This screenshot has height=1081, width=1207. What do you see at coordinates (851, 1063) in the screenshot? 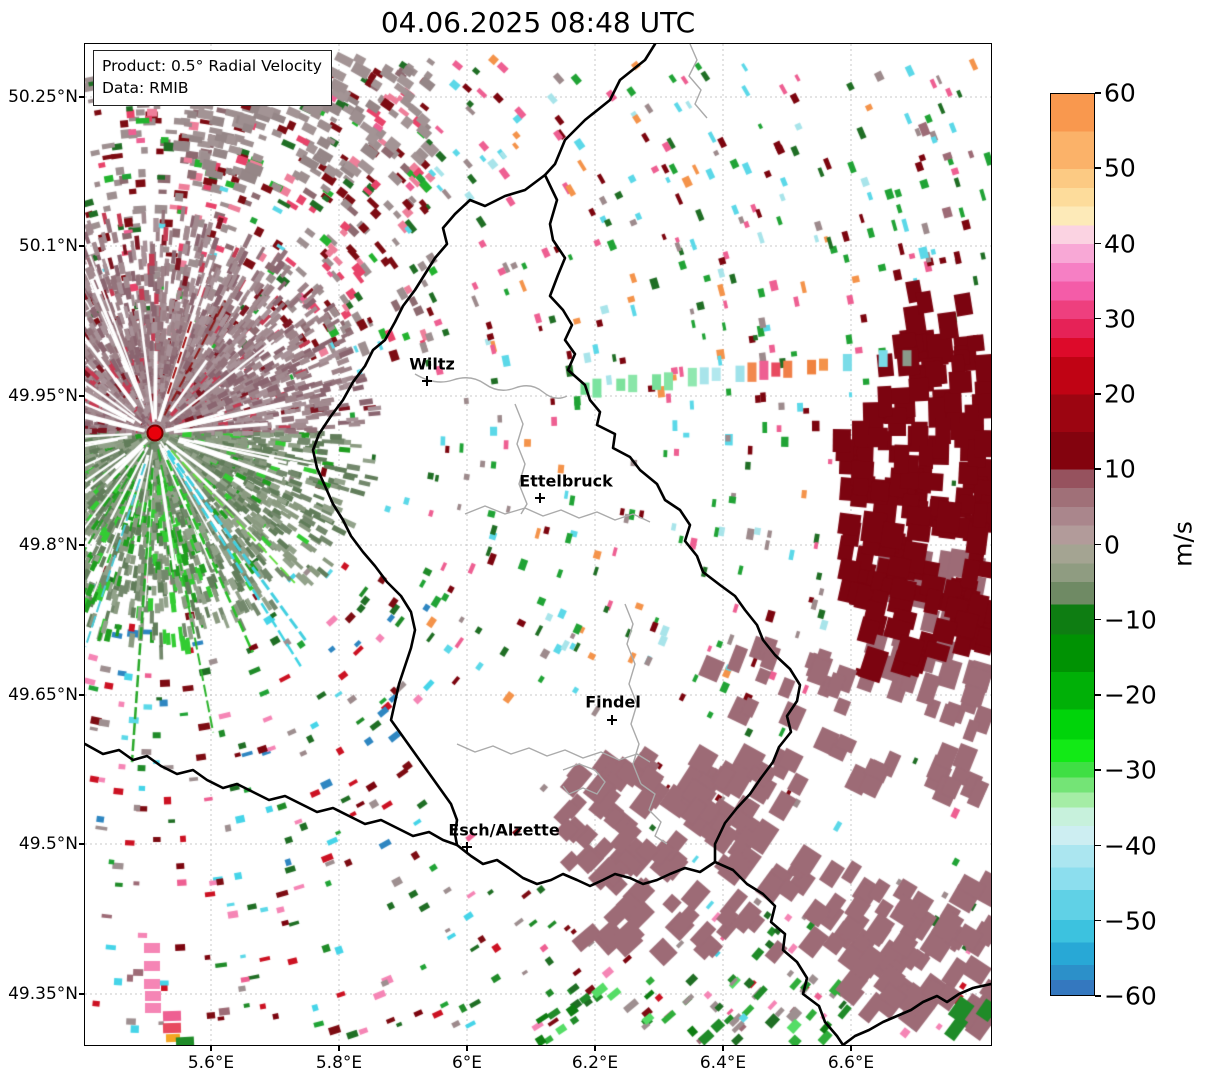
I see `x-axis-tick-label: 6.6°E` at bounding box center [851, 1063].